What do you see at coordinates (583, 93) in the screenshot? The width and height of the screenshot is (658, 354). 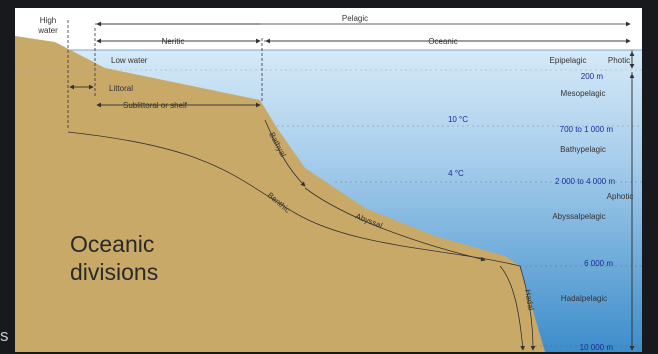 I see `mesopelagic-label: Mesopelagic` at bounding box center [583, 93].